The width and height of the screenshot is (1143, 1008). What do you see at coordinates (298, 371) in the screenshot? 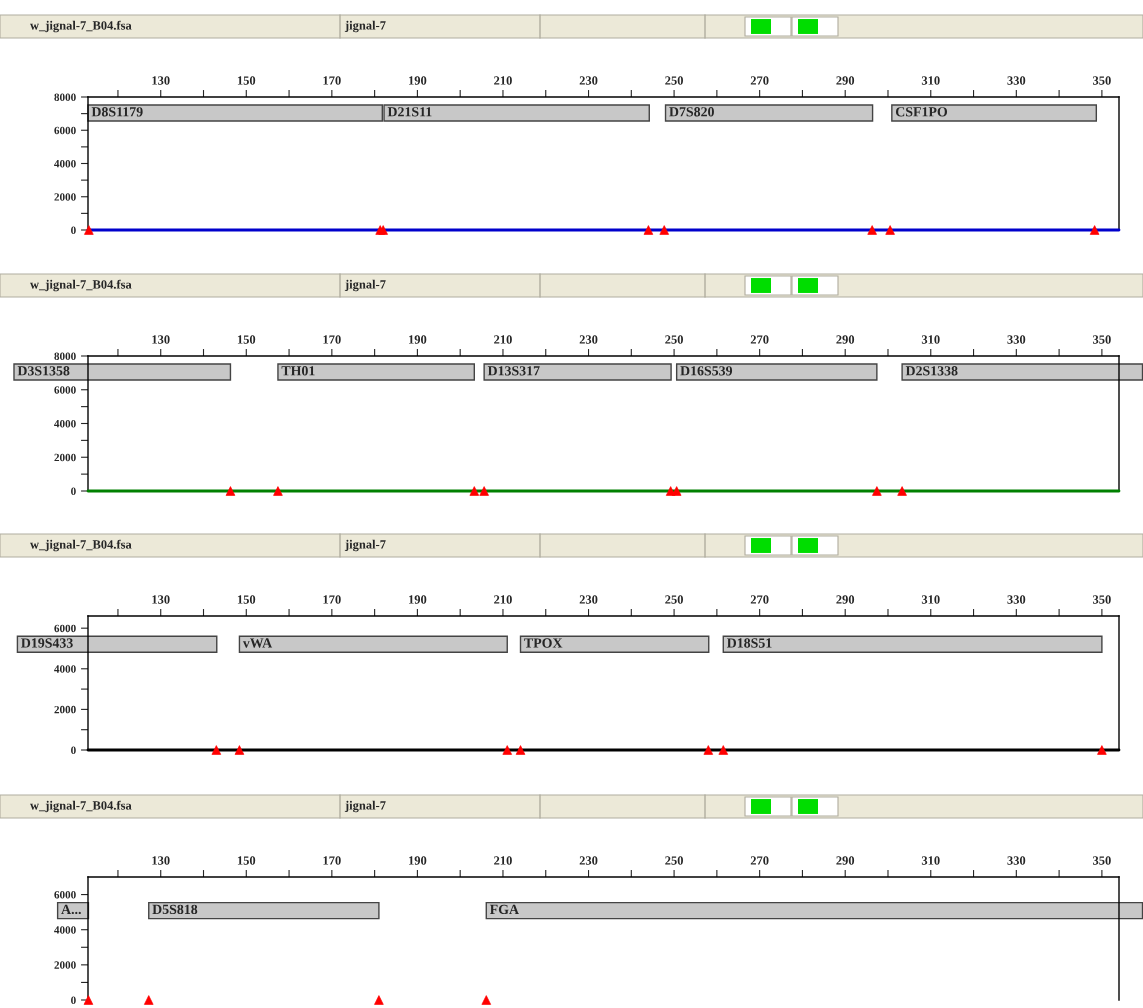
I see `band-label: TH01` at bounding box center [298, 371].